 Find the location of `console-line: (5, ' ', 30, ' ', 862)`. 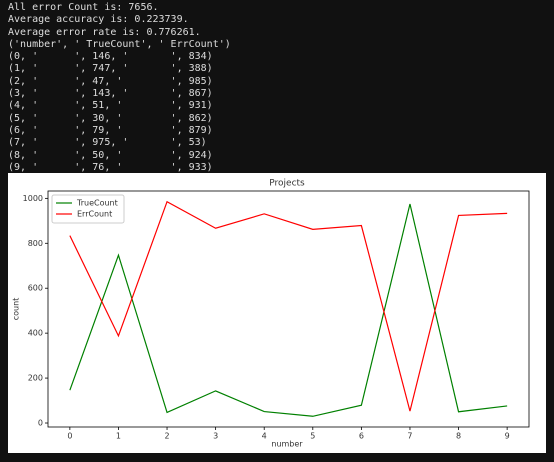

console-line: (5, ' ', 30, ' ', 862) is located at coordinates (110, 118).